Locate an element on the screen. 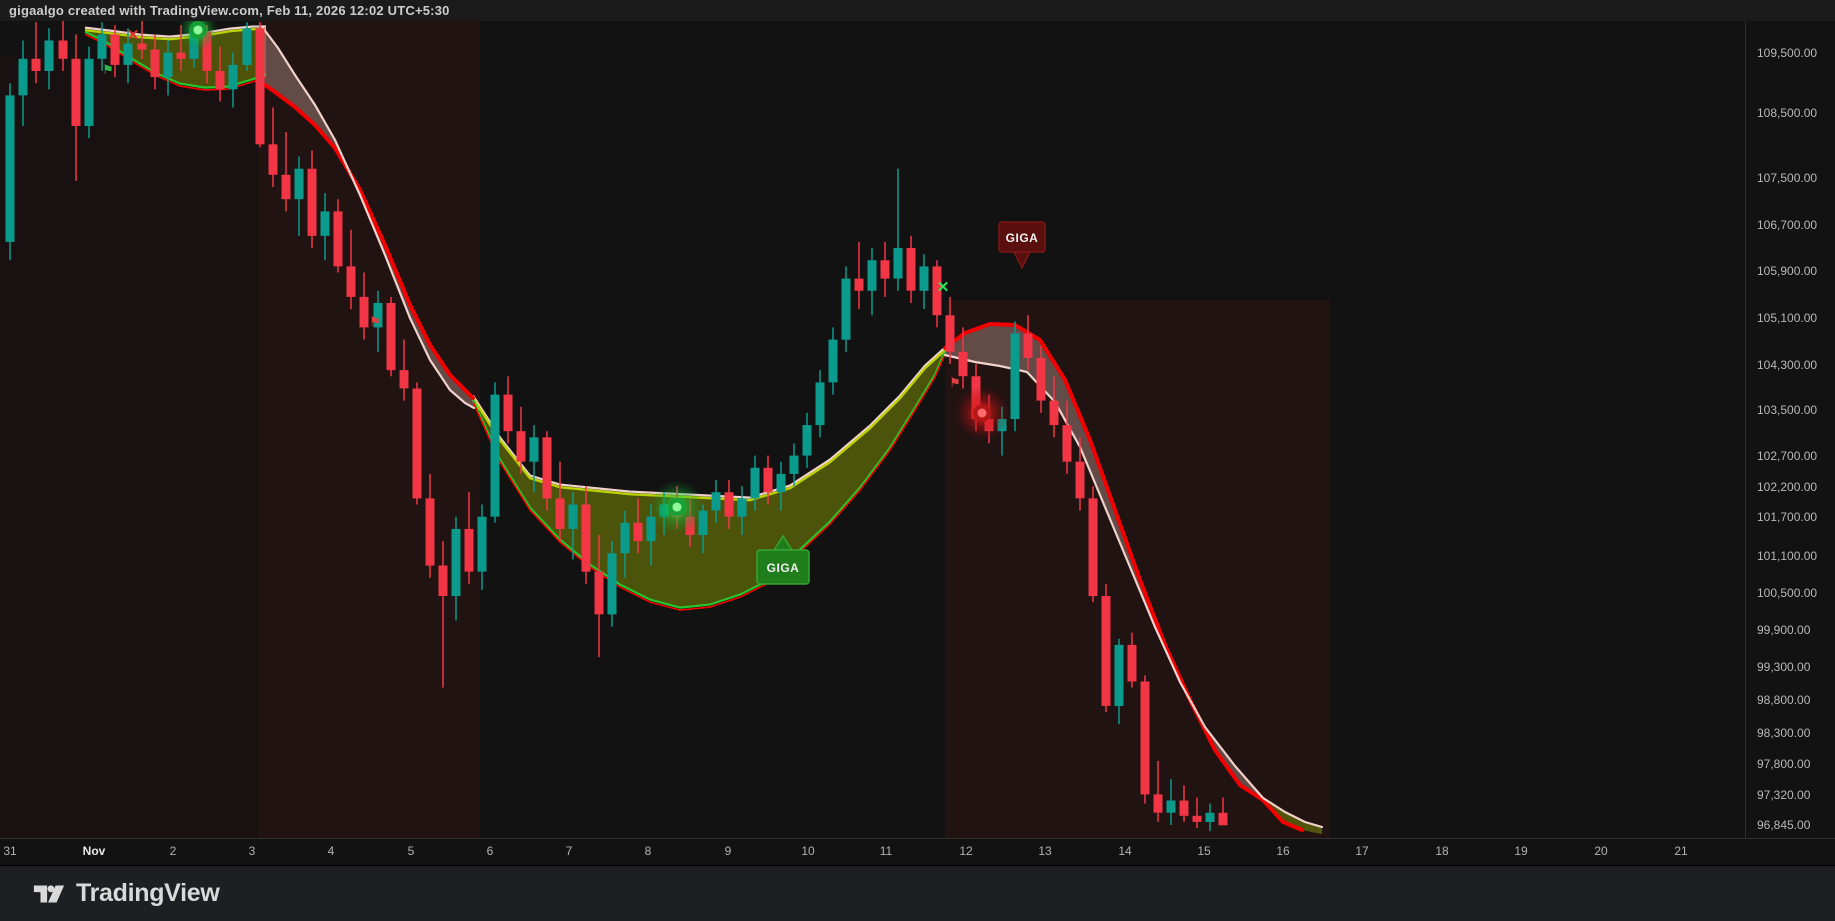  giga-sell-label: GIGA is located at coordinates (1022, 245).